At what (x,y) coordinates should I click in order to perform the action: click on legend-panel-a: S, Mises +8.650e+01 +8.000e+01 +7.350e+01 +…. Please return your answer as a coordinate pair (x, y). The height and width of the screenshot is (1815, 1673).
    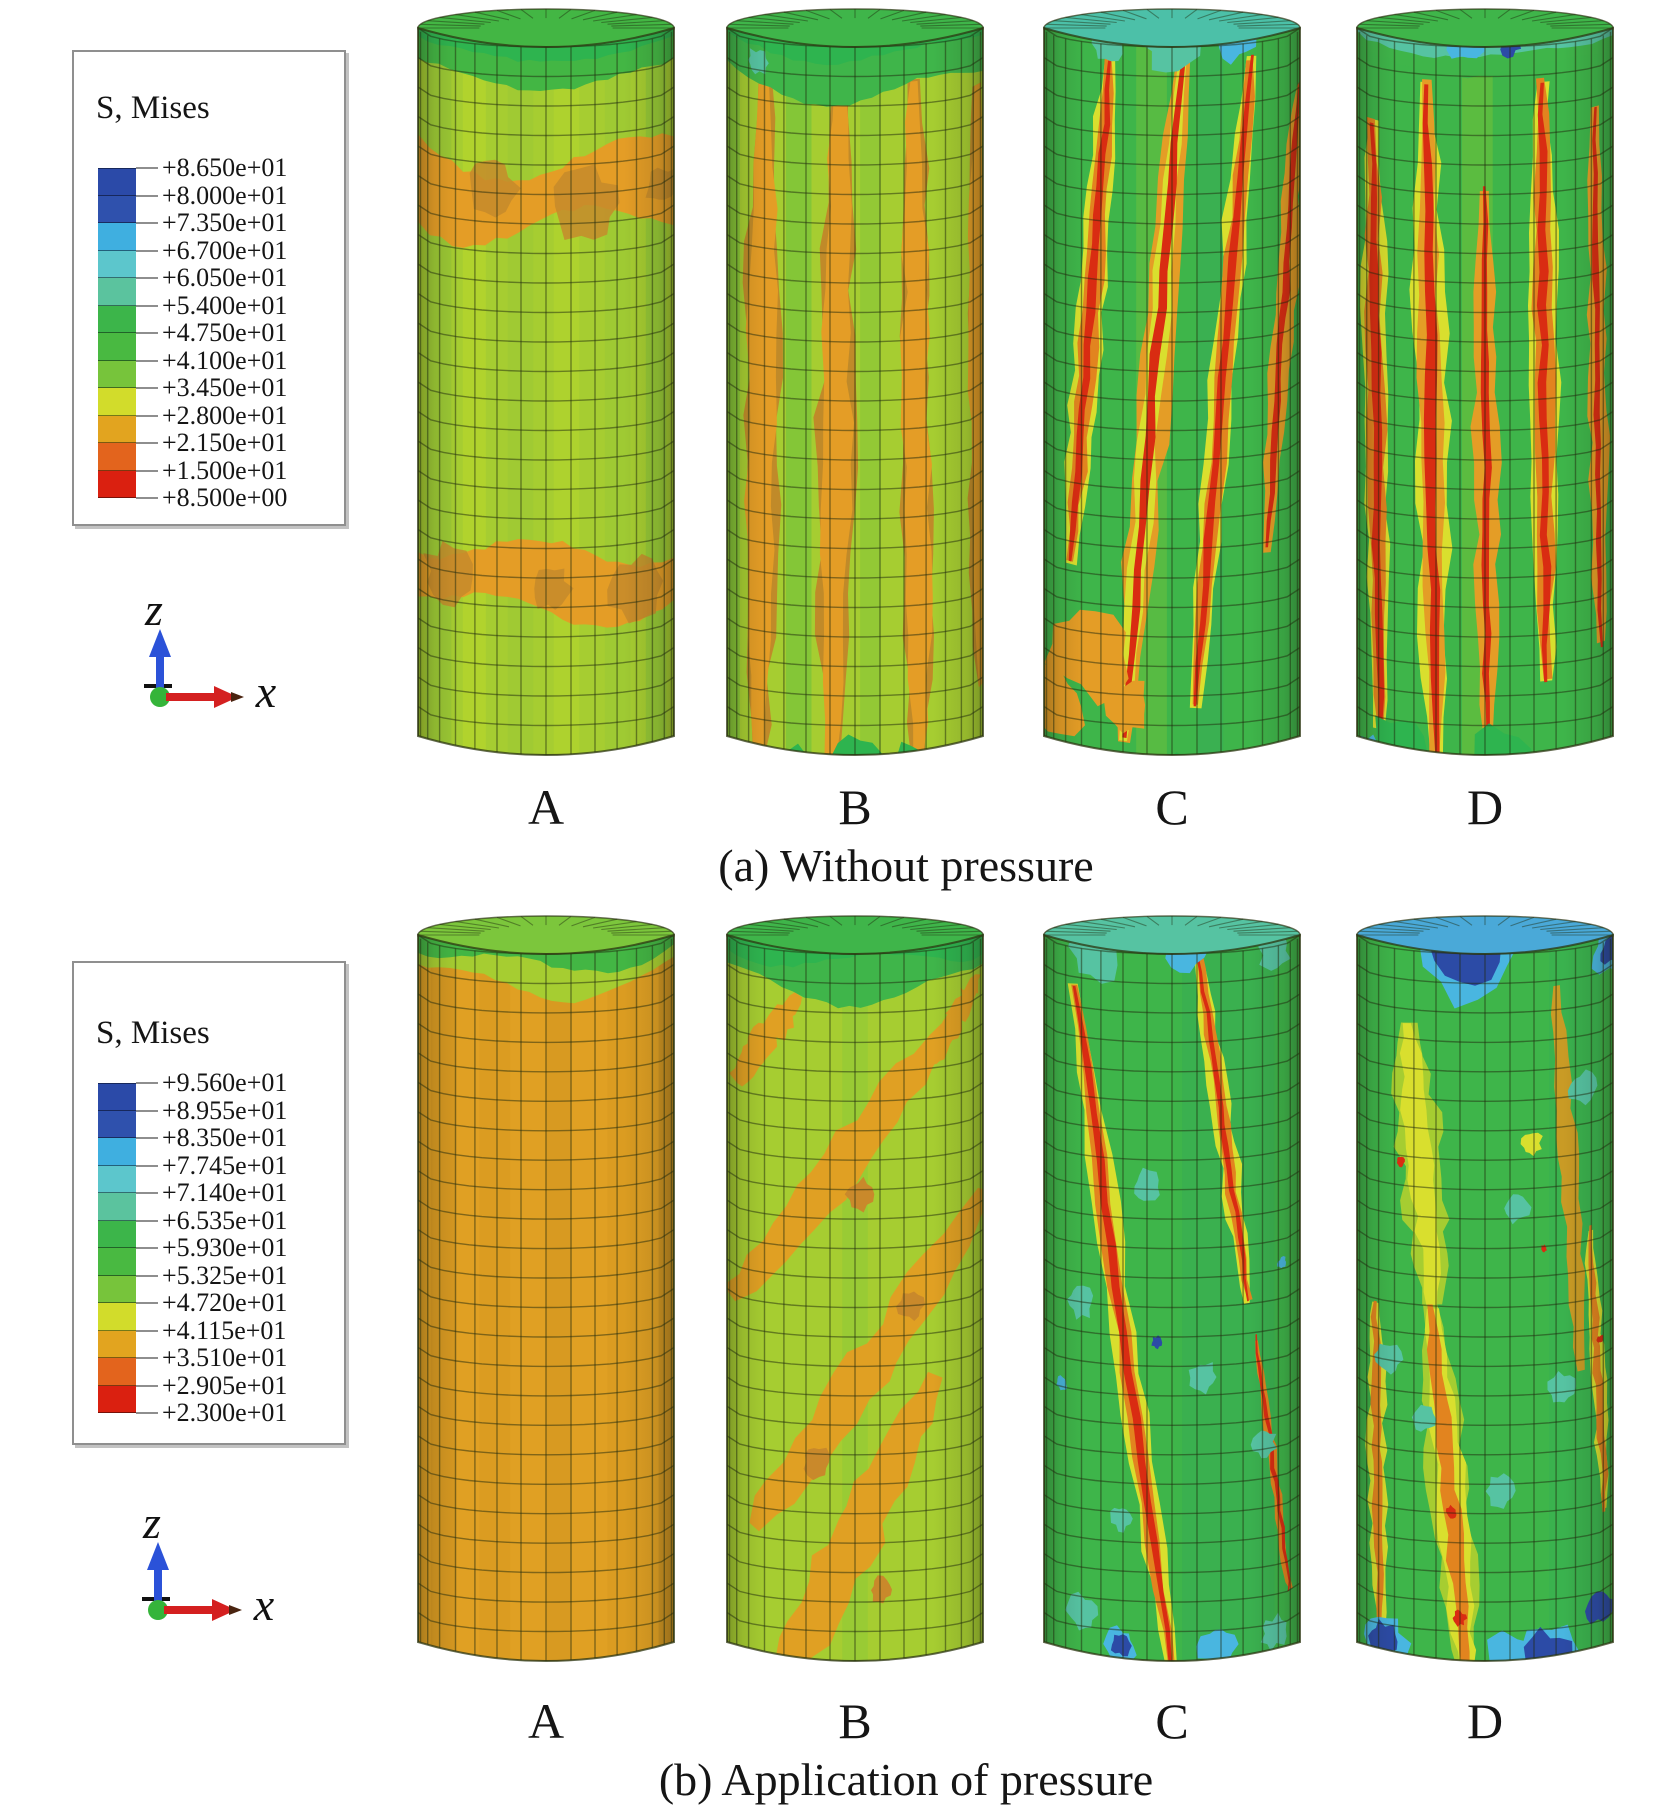
    Looking at the image, I should click on (209, 288).